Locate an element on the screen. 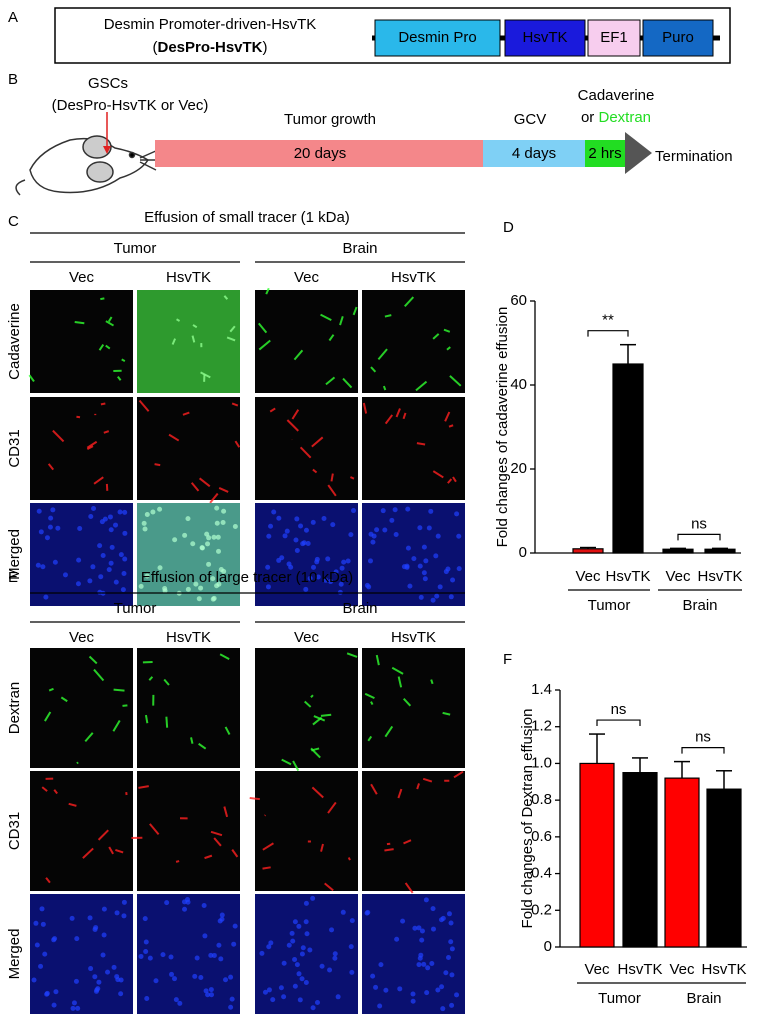 The image size is (757, 1020). bar is located at coordinates (682, 862).